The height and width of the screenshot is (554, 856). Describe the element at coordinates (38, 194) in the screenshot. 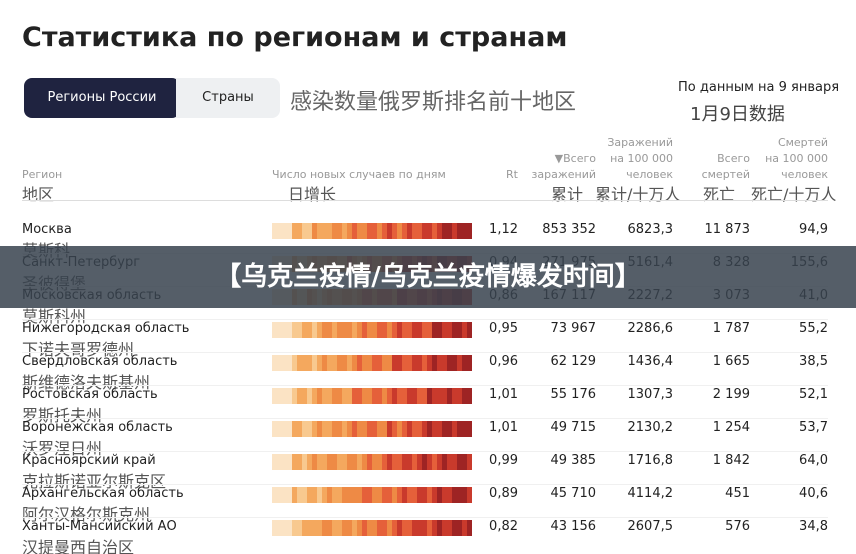

I see `column-header-zh: 地区` at that location.